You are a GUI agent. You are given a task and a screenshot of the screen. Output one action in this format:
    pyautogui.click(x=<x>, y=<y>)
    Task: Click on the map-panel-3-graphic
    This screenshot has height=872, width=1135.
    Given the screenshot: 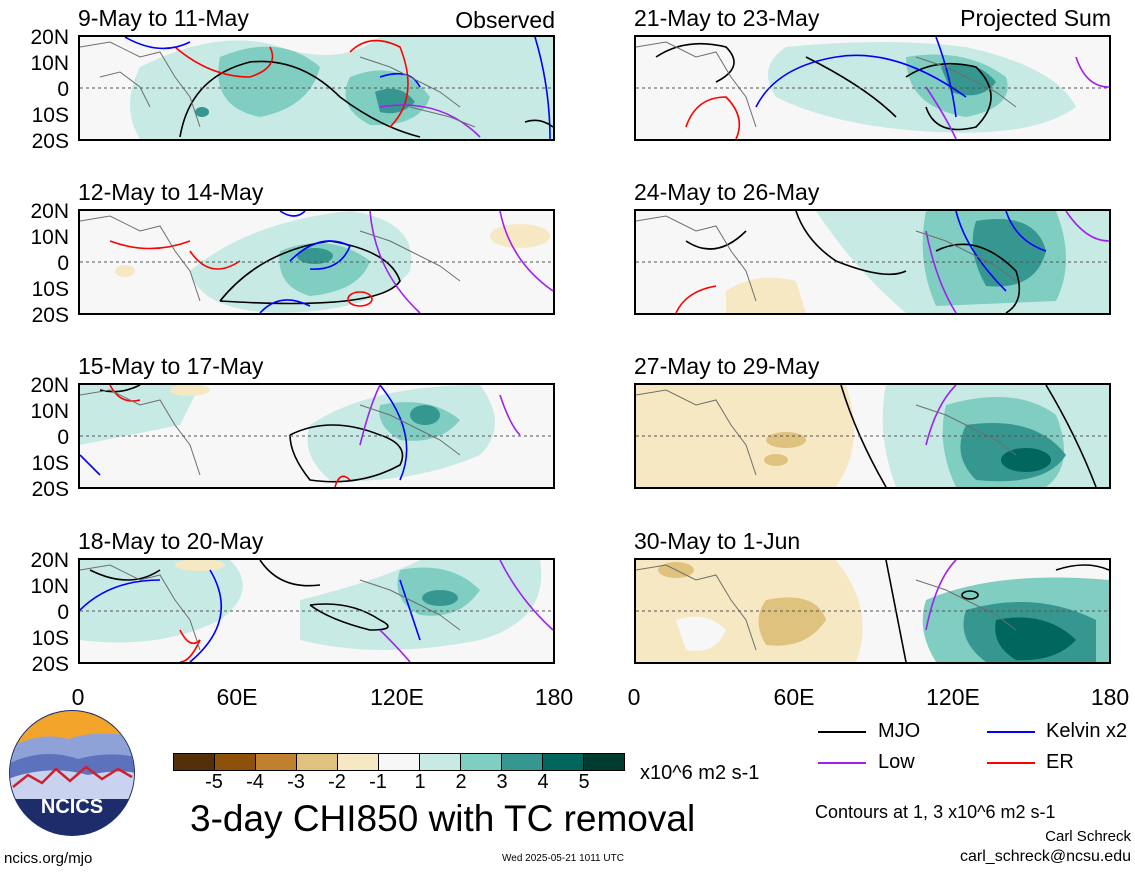 What is the action you would take?
    pyautogui.click(x=316, y=262)
    